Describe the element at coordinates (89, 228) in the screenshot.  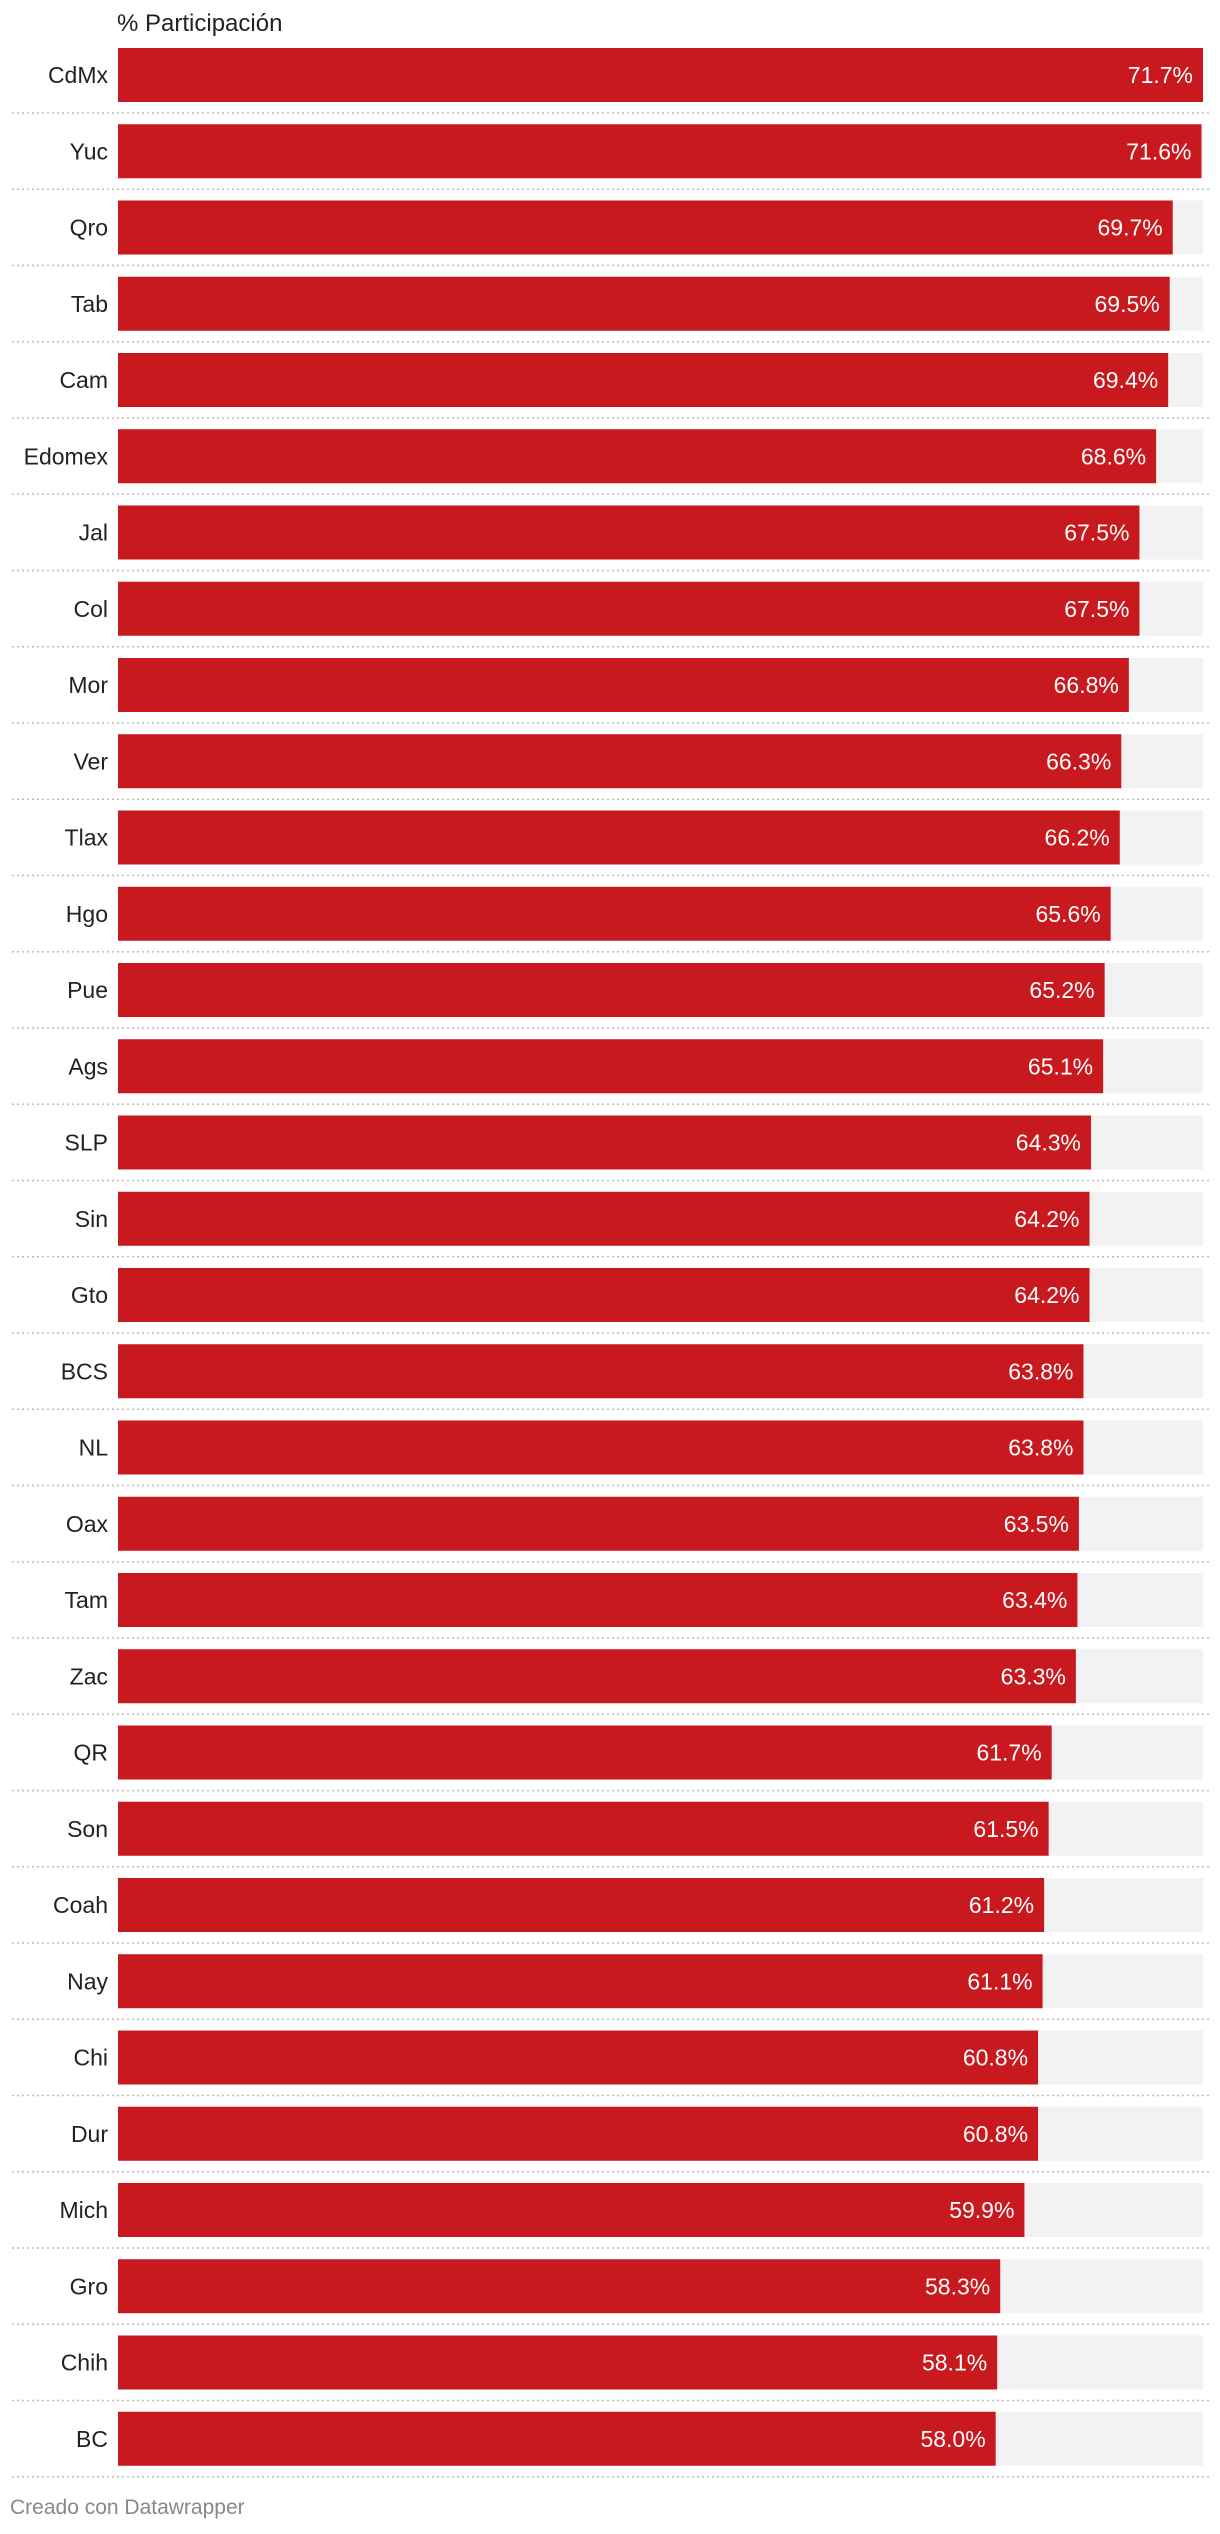
I see `category-label: Qro` at that location.